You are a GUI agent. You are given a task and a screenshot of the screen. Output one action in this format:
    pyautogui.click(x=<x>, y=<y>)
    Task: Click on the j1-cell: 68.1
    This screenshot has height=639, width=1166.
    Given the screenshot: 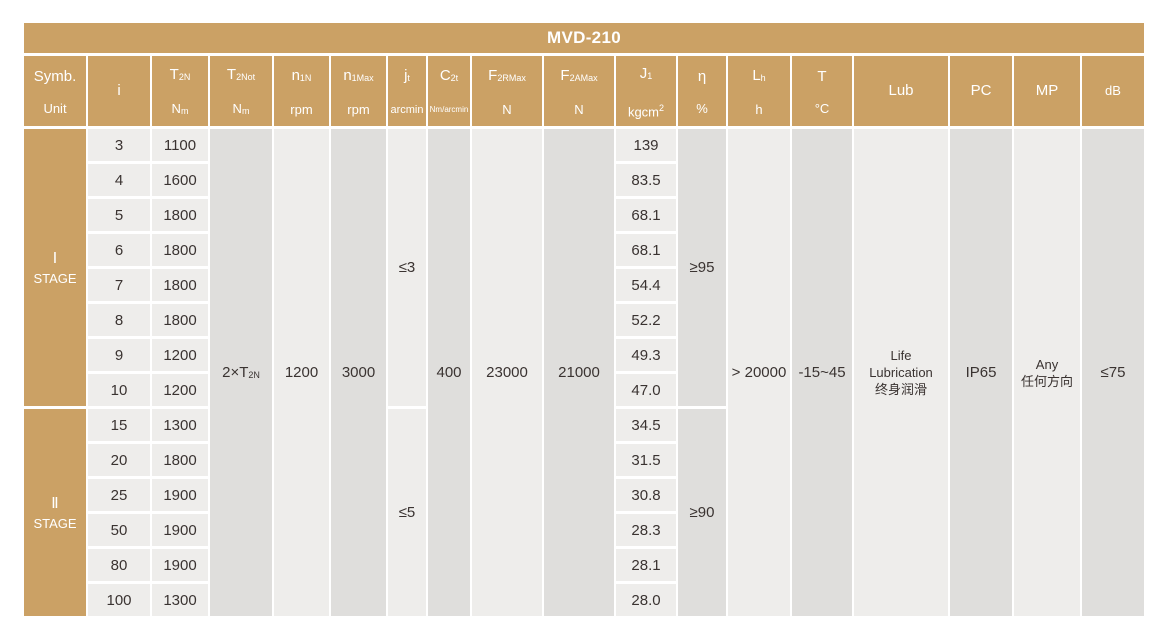 What is the action you would take?
    pyautogui.click(x=646, y=215)
    